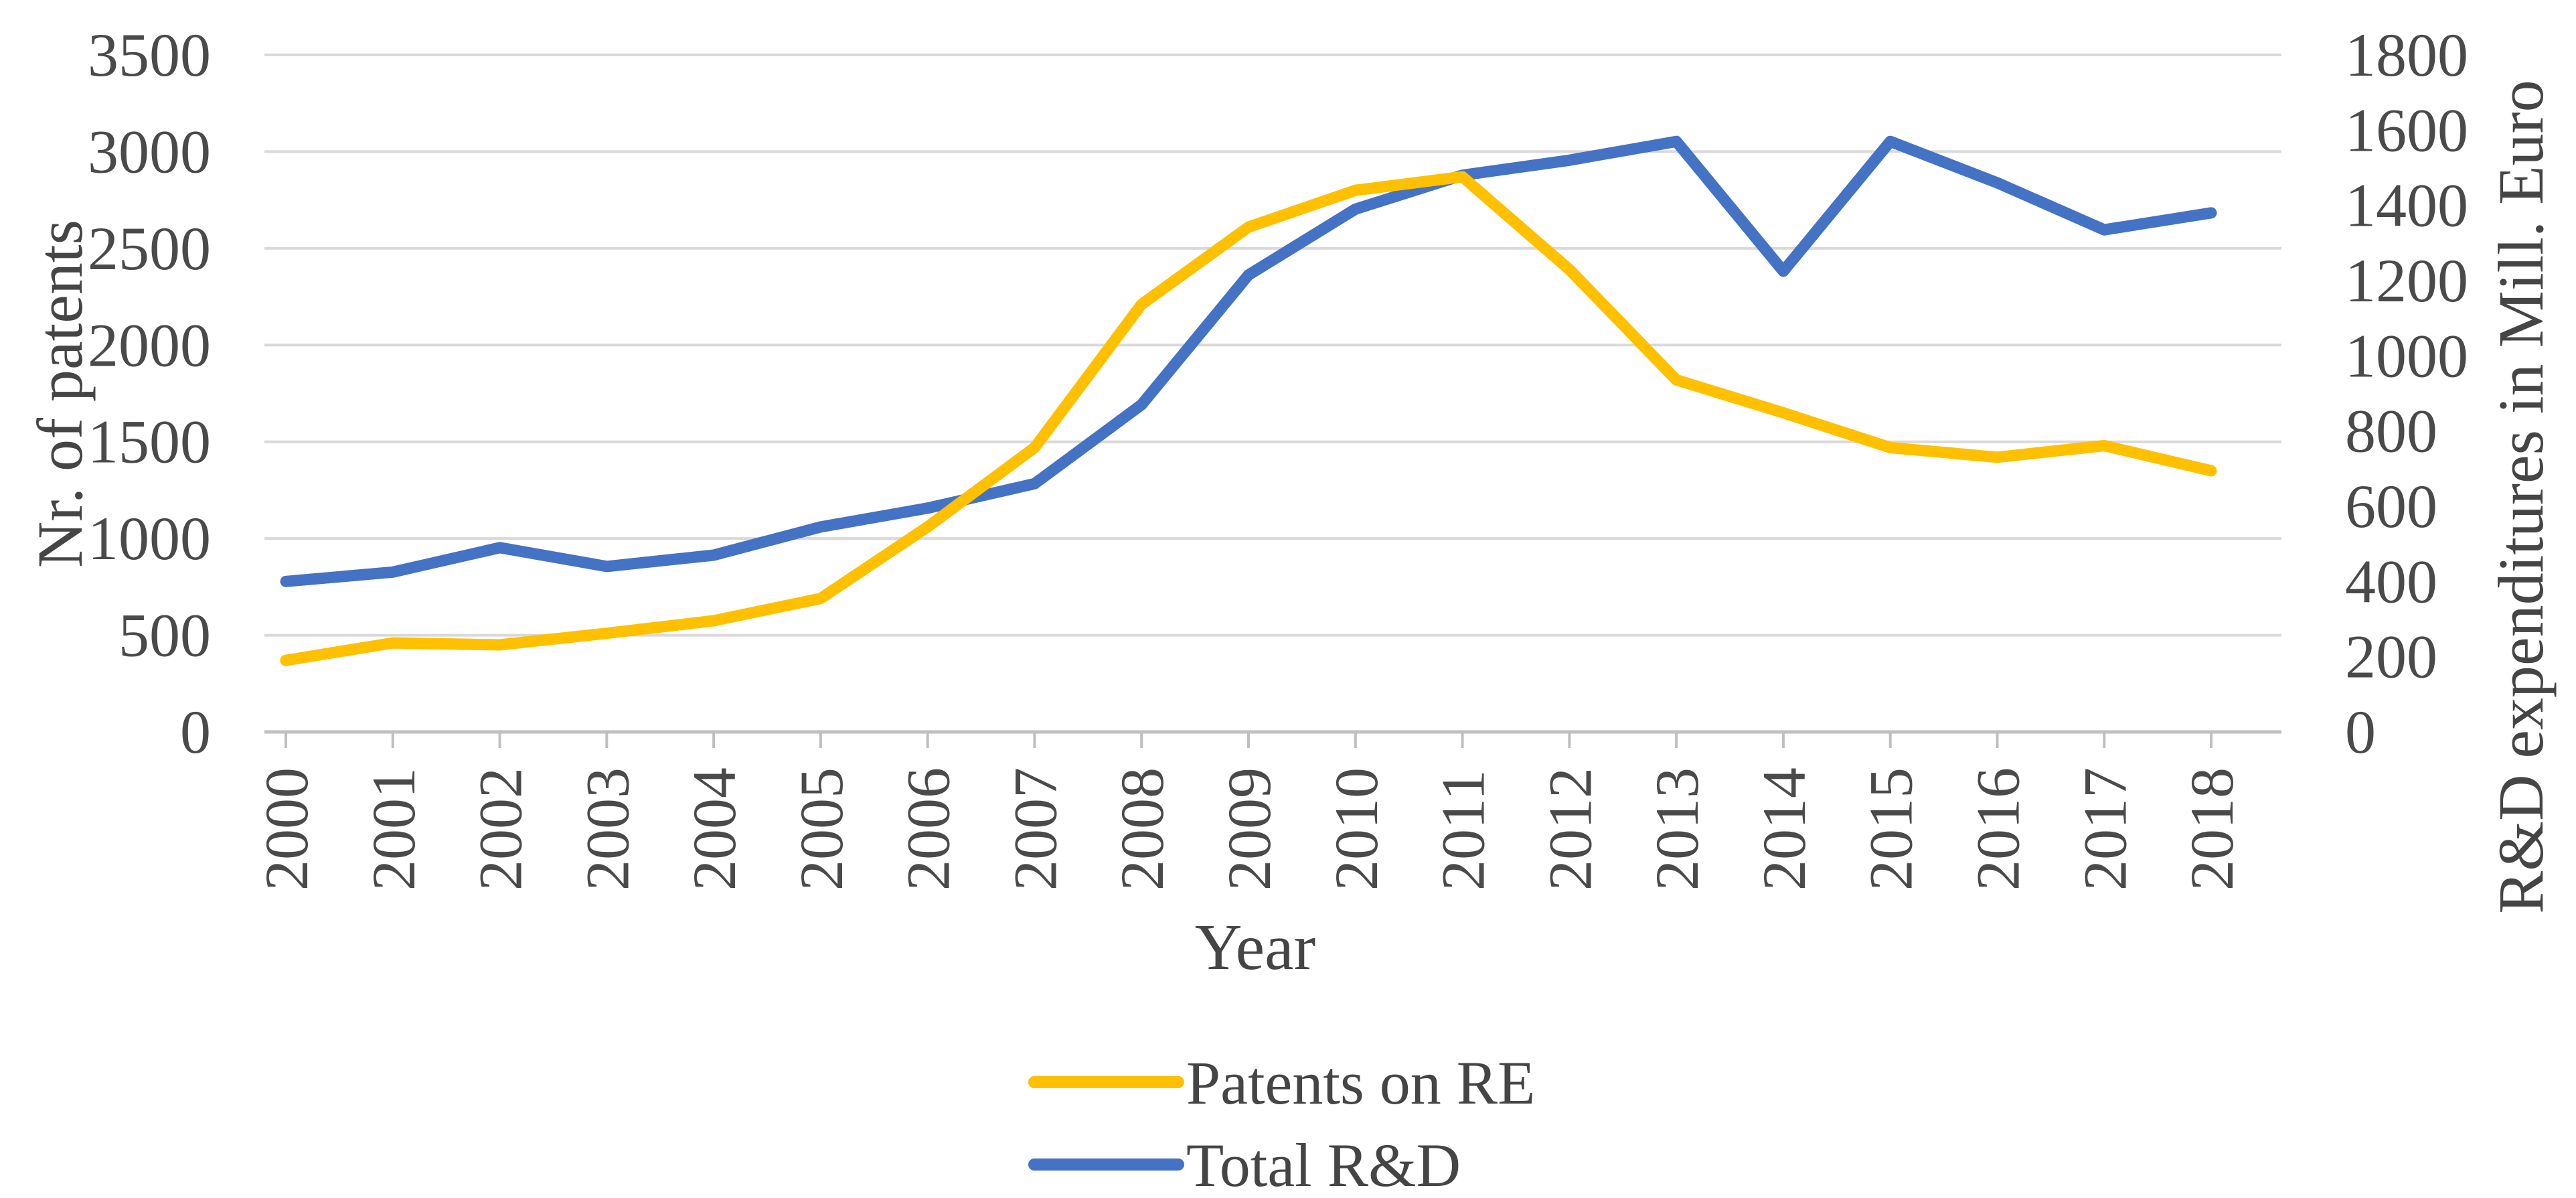 The image size is (2576, 1198). What do you see at coordinates (1256, 947) in the screenshot?
I see `x-axis-title: Year` at bounding box center [1256, 947].